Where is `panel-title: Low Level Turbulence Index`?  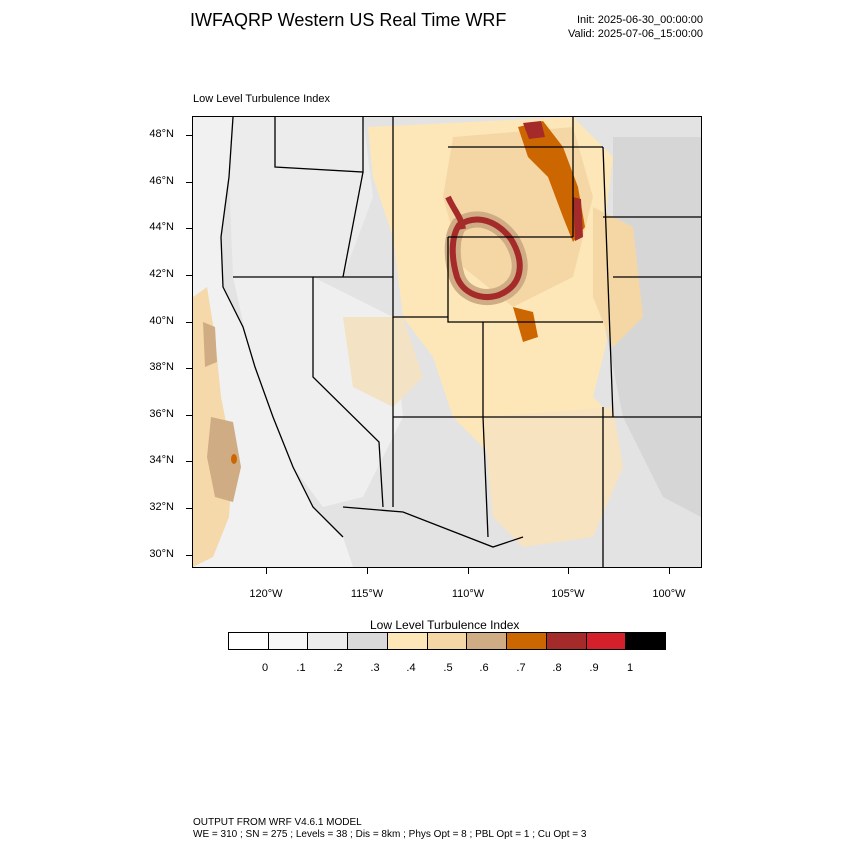 panel-title: Low Level Turbulence Index is located at coordinates (261, 99).